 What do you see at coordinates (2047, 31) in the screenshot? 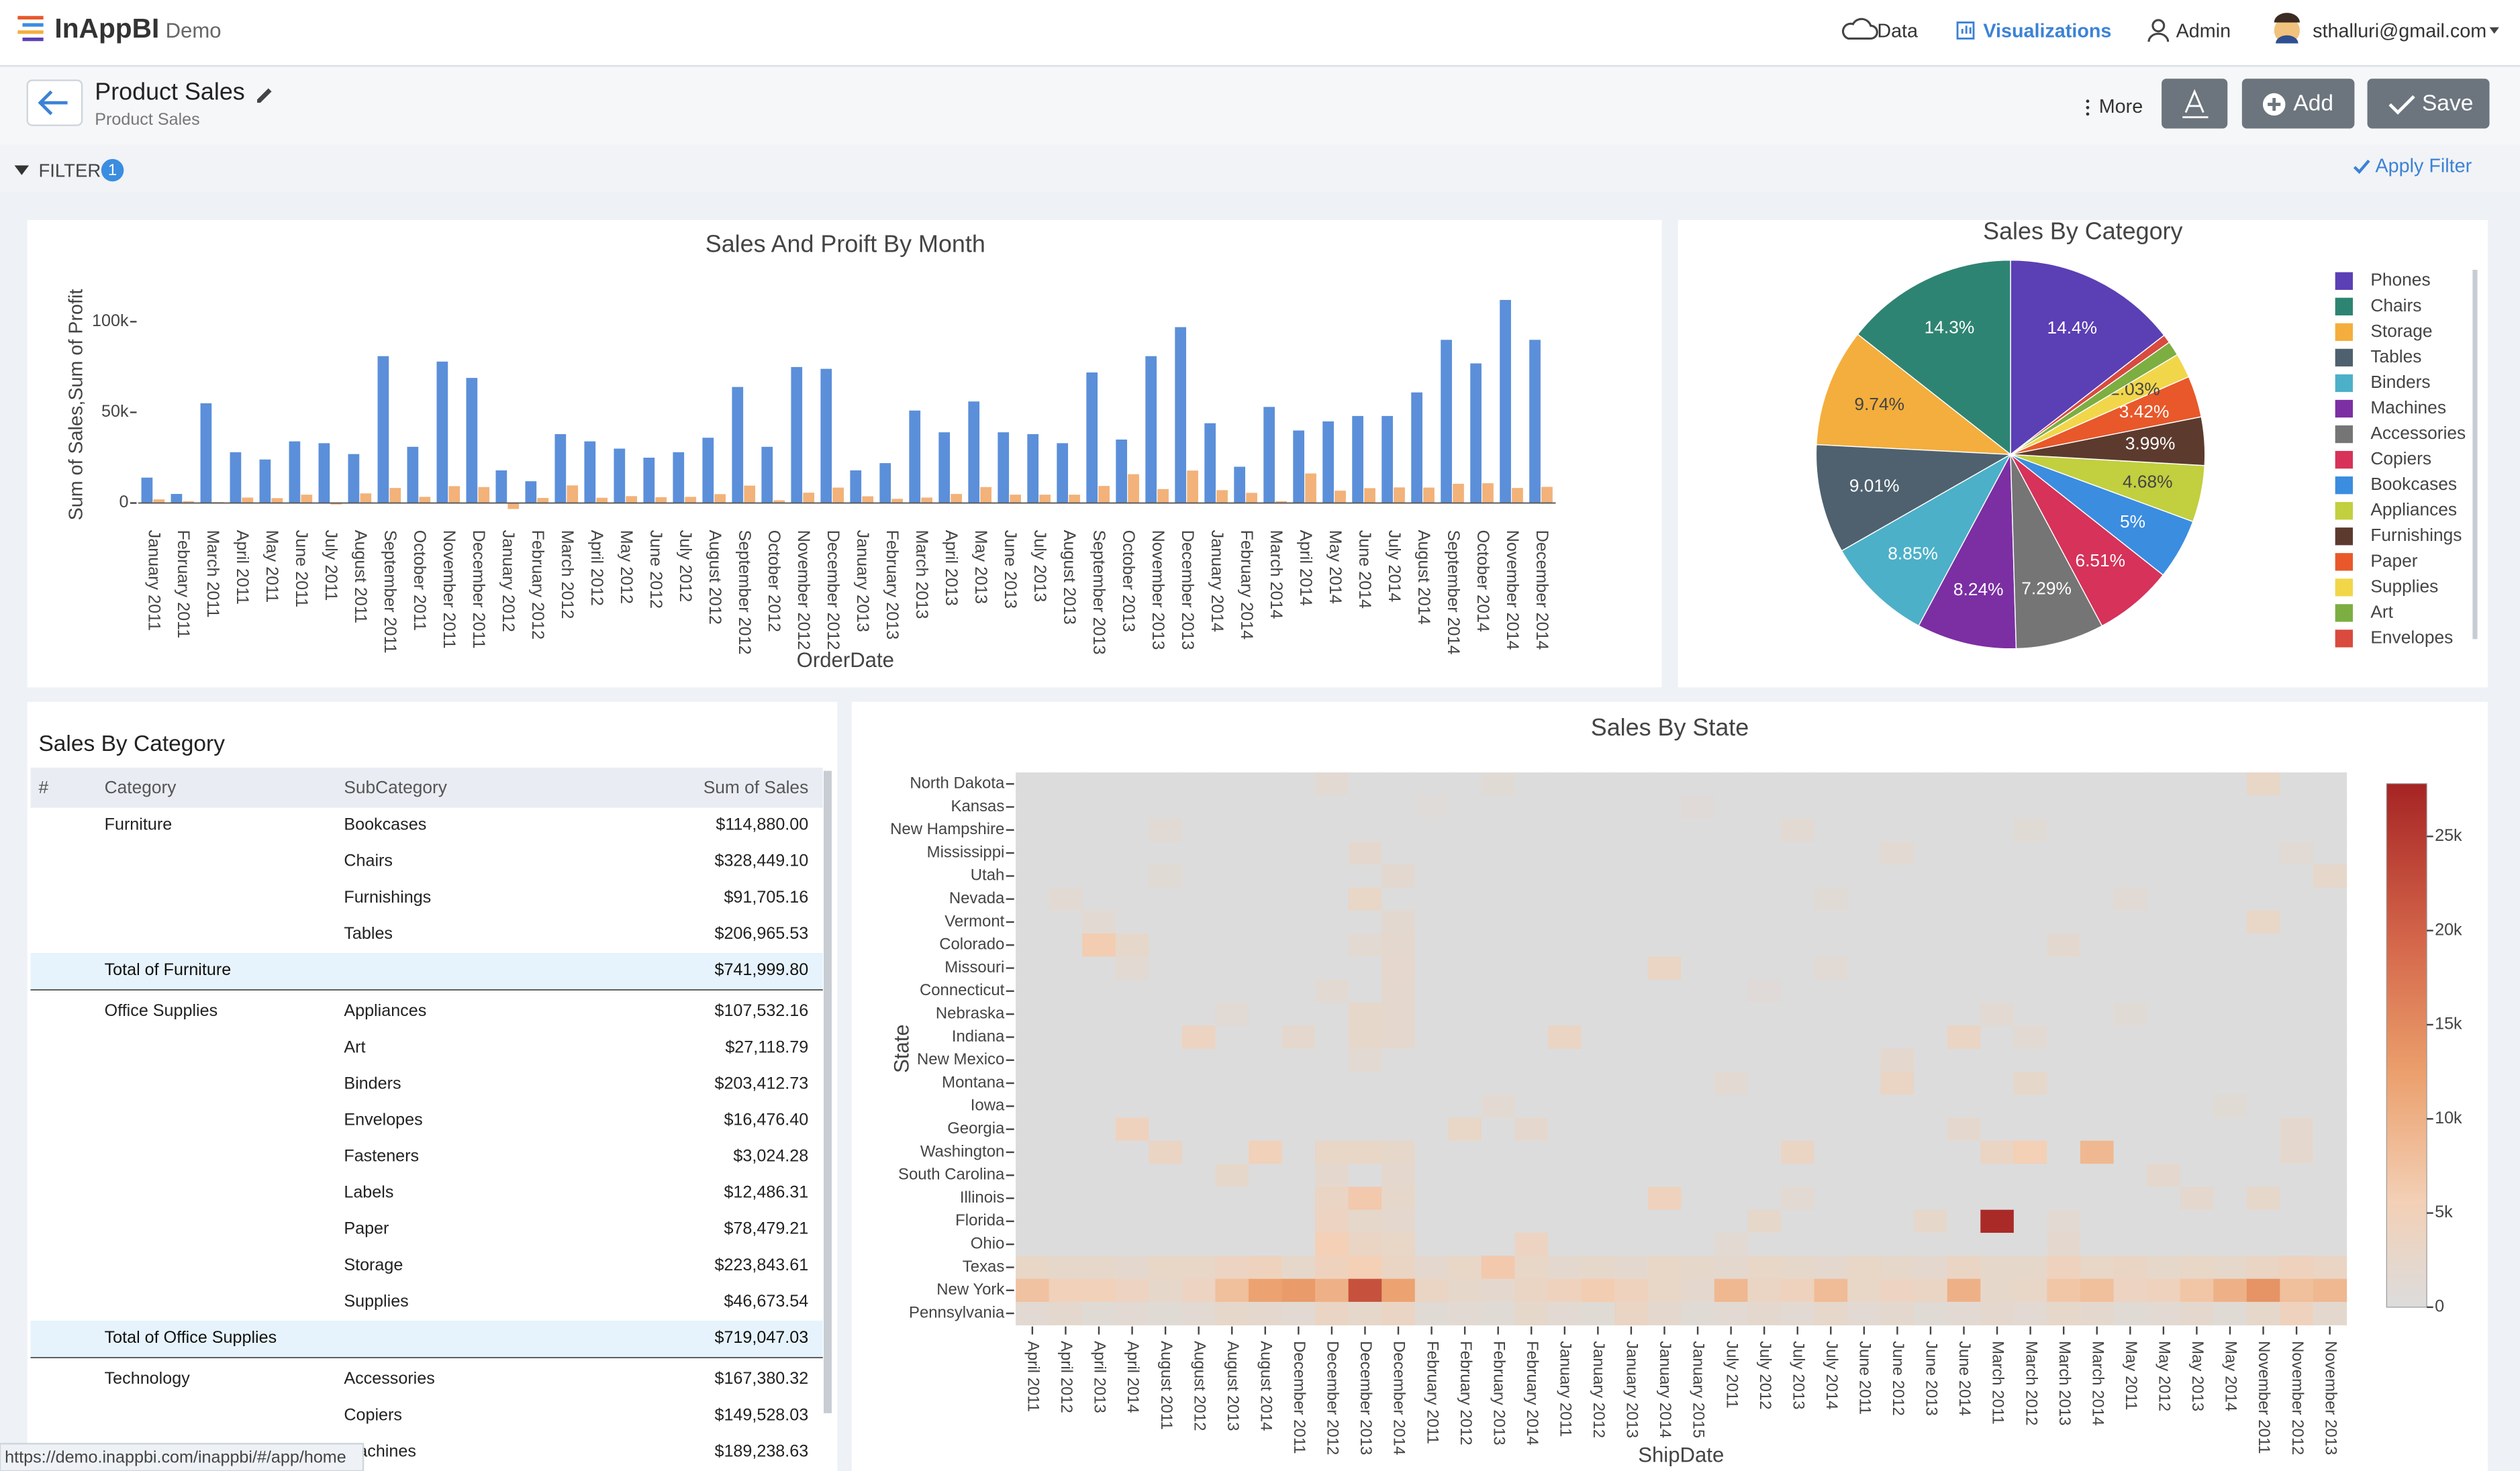
I see `nav-visualizations: Visualizations` at bounding box center [2047, 31].